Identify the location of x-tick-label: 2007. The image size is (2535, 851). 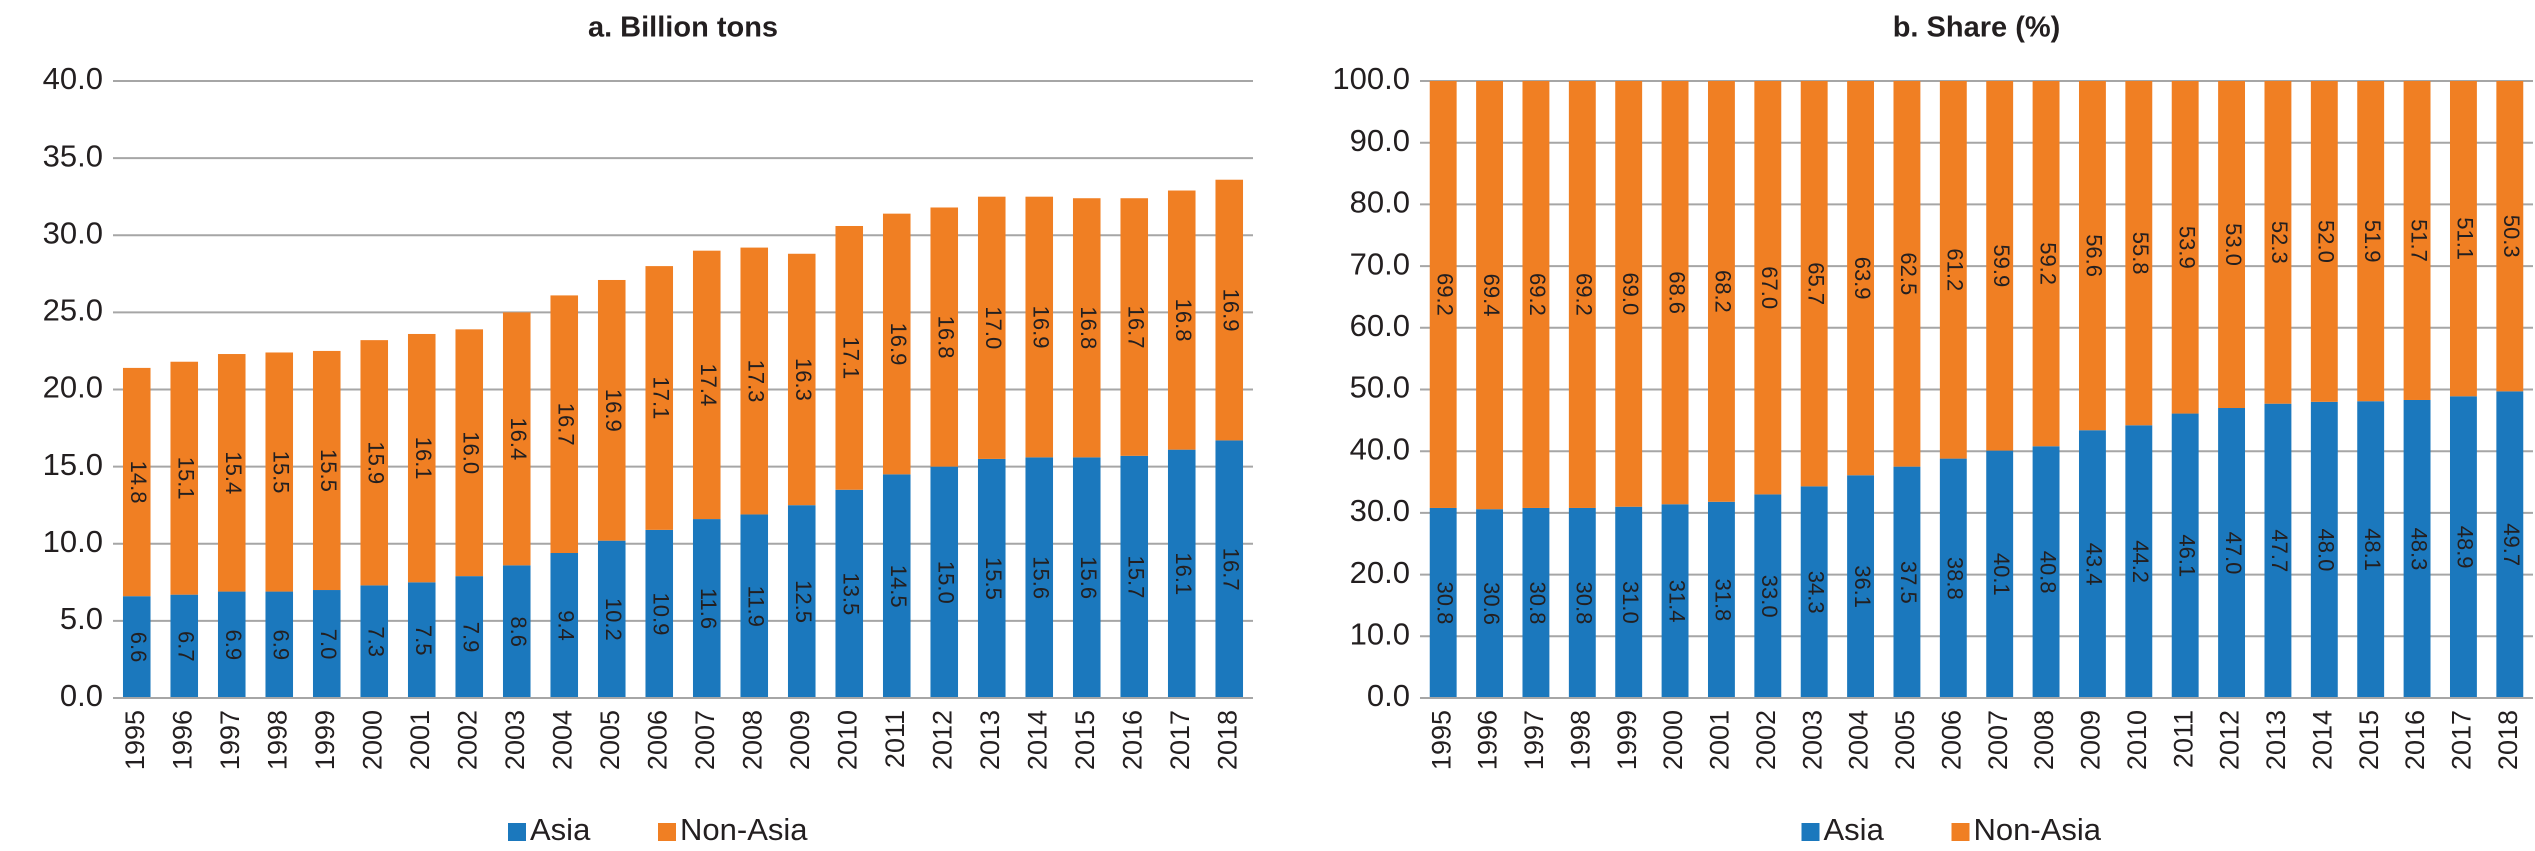
(705, 740).